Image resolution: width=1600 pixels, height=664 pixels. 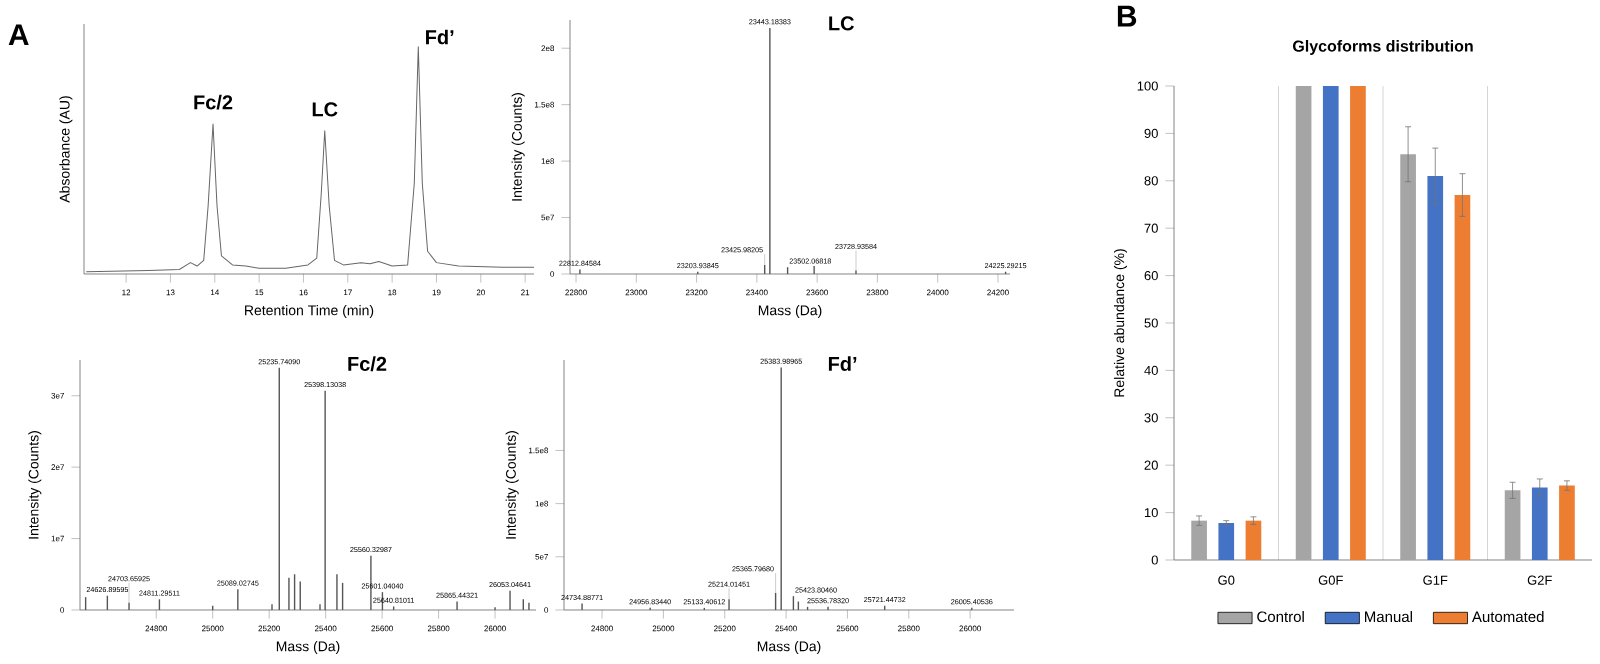 What do you see at coordinates (18, 35) in the screenshot?
I see `text: A` at bounding box center [18, 35].